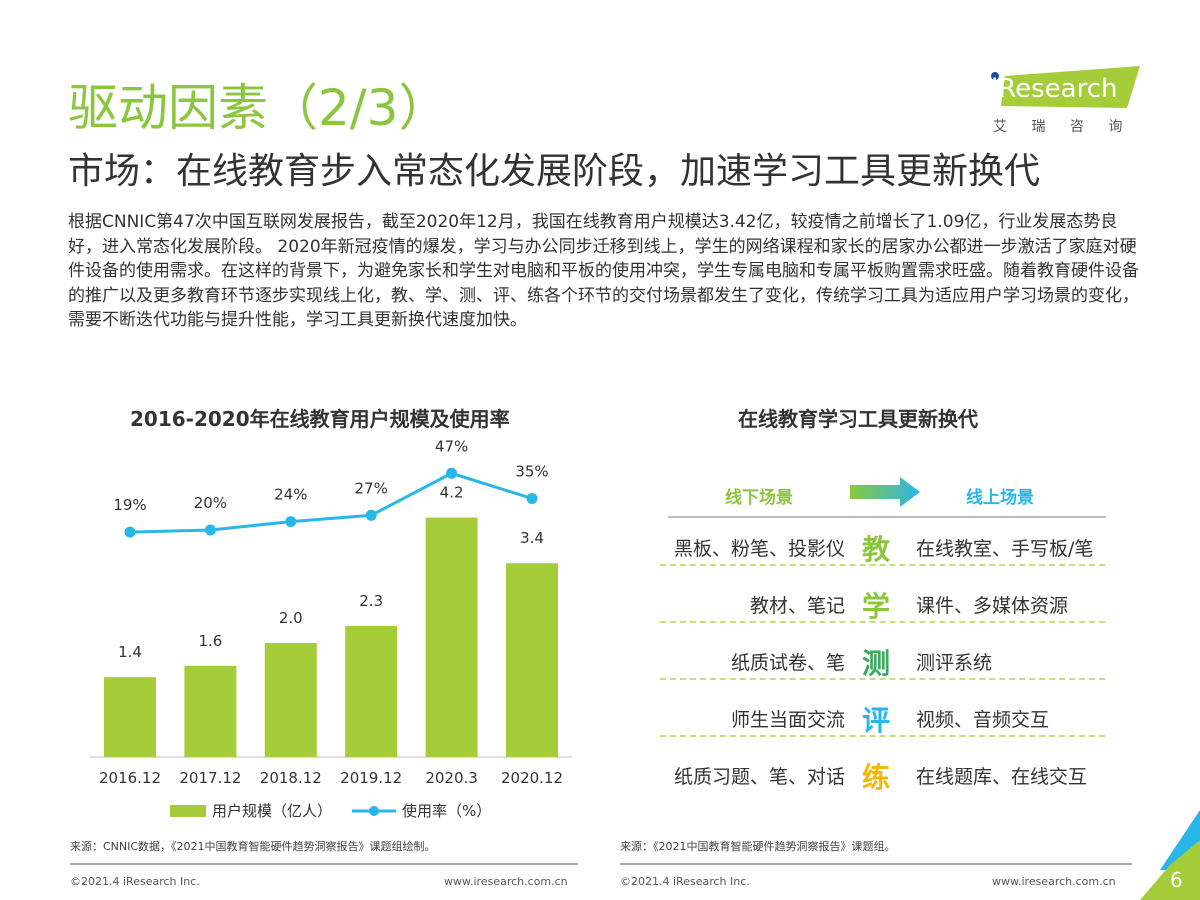 Image resolution: width=1200 pixels, height=900 pixels. I want to click on stage-key: 学, so click(876, 606).